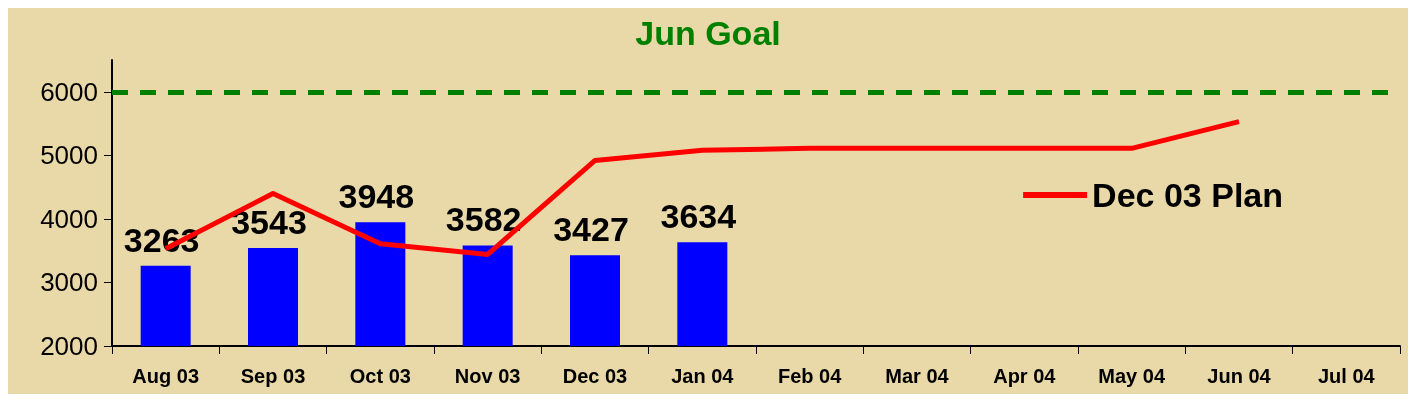  What do you see at coordinates (69, 91) in the screenshot?
I see `y-tick-label: 6000` at bounding box center [69, 91].